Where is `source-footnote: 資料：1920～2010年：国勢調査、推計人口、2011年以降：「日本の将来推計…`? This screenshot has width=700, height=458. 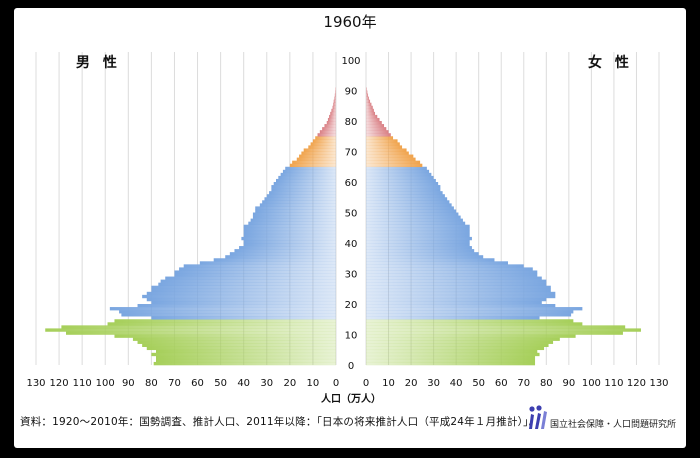 source-footnote: 資料：1920～2010年：国勢調査、推計人口、2011年以降：「日本の将来推計… is located at coordinates (280, 422).